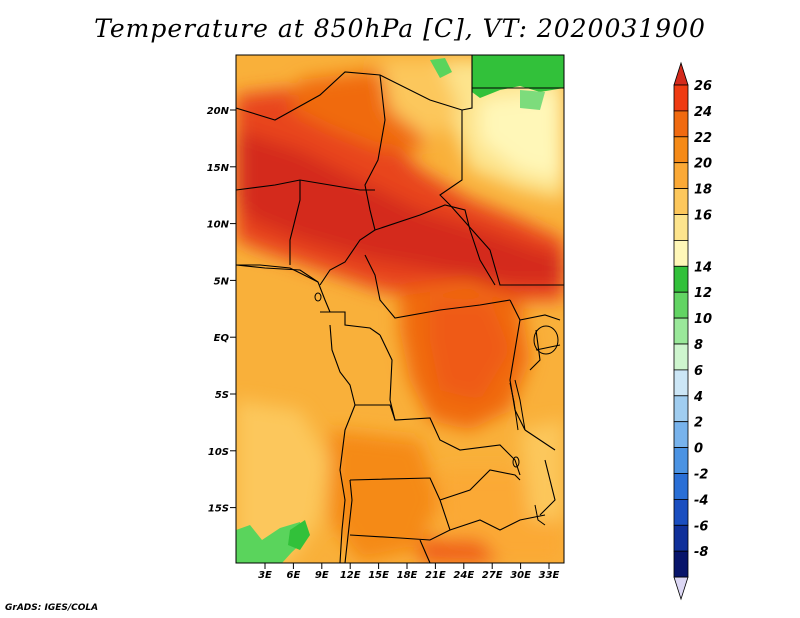  Describe the element at coordinates (52, 608) in the screenshot. I see `grads-credit: GrADS: IGES/COLA` at that location.